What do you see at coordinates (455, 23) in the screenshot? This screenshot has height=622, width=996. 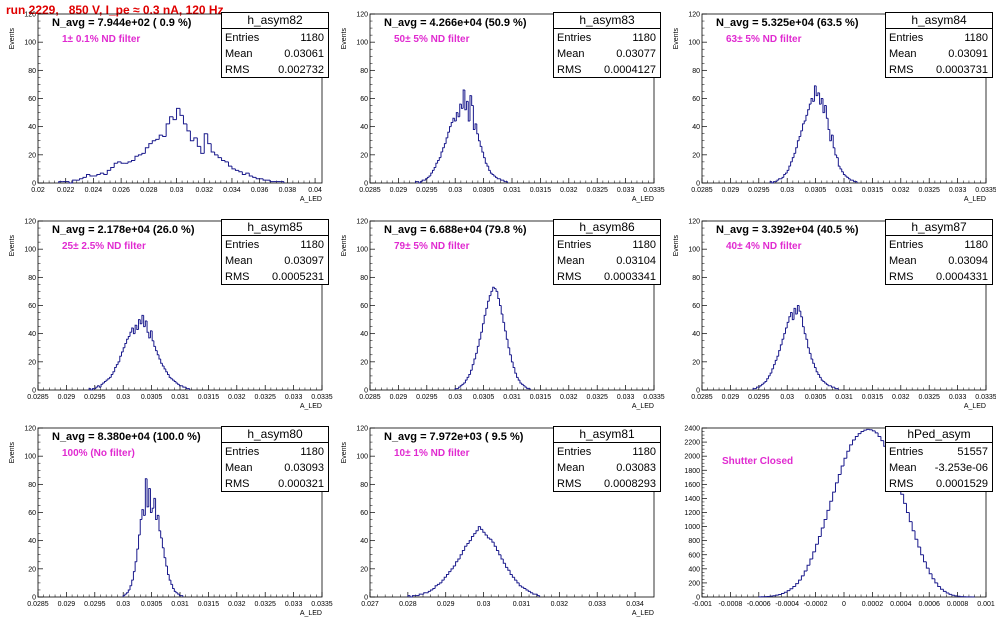 I see `navg-label: N_avg = 4.266e+04 (50.9 %)` at bounding box center [455, 23].